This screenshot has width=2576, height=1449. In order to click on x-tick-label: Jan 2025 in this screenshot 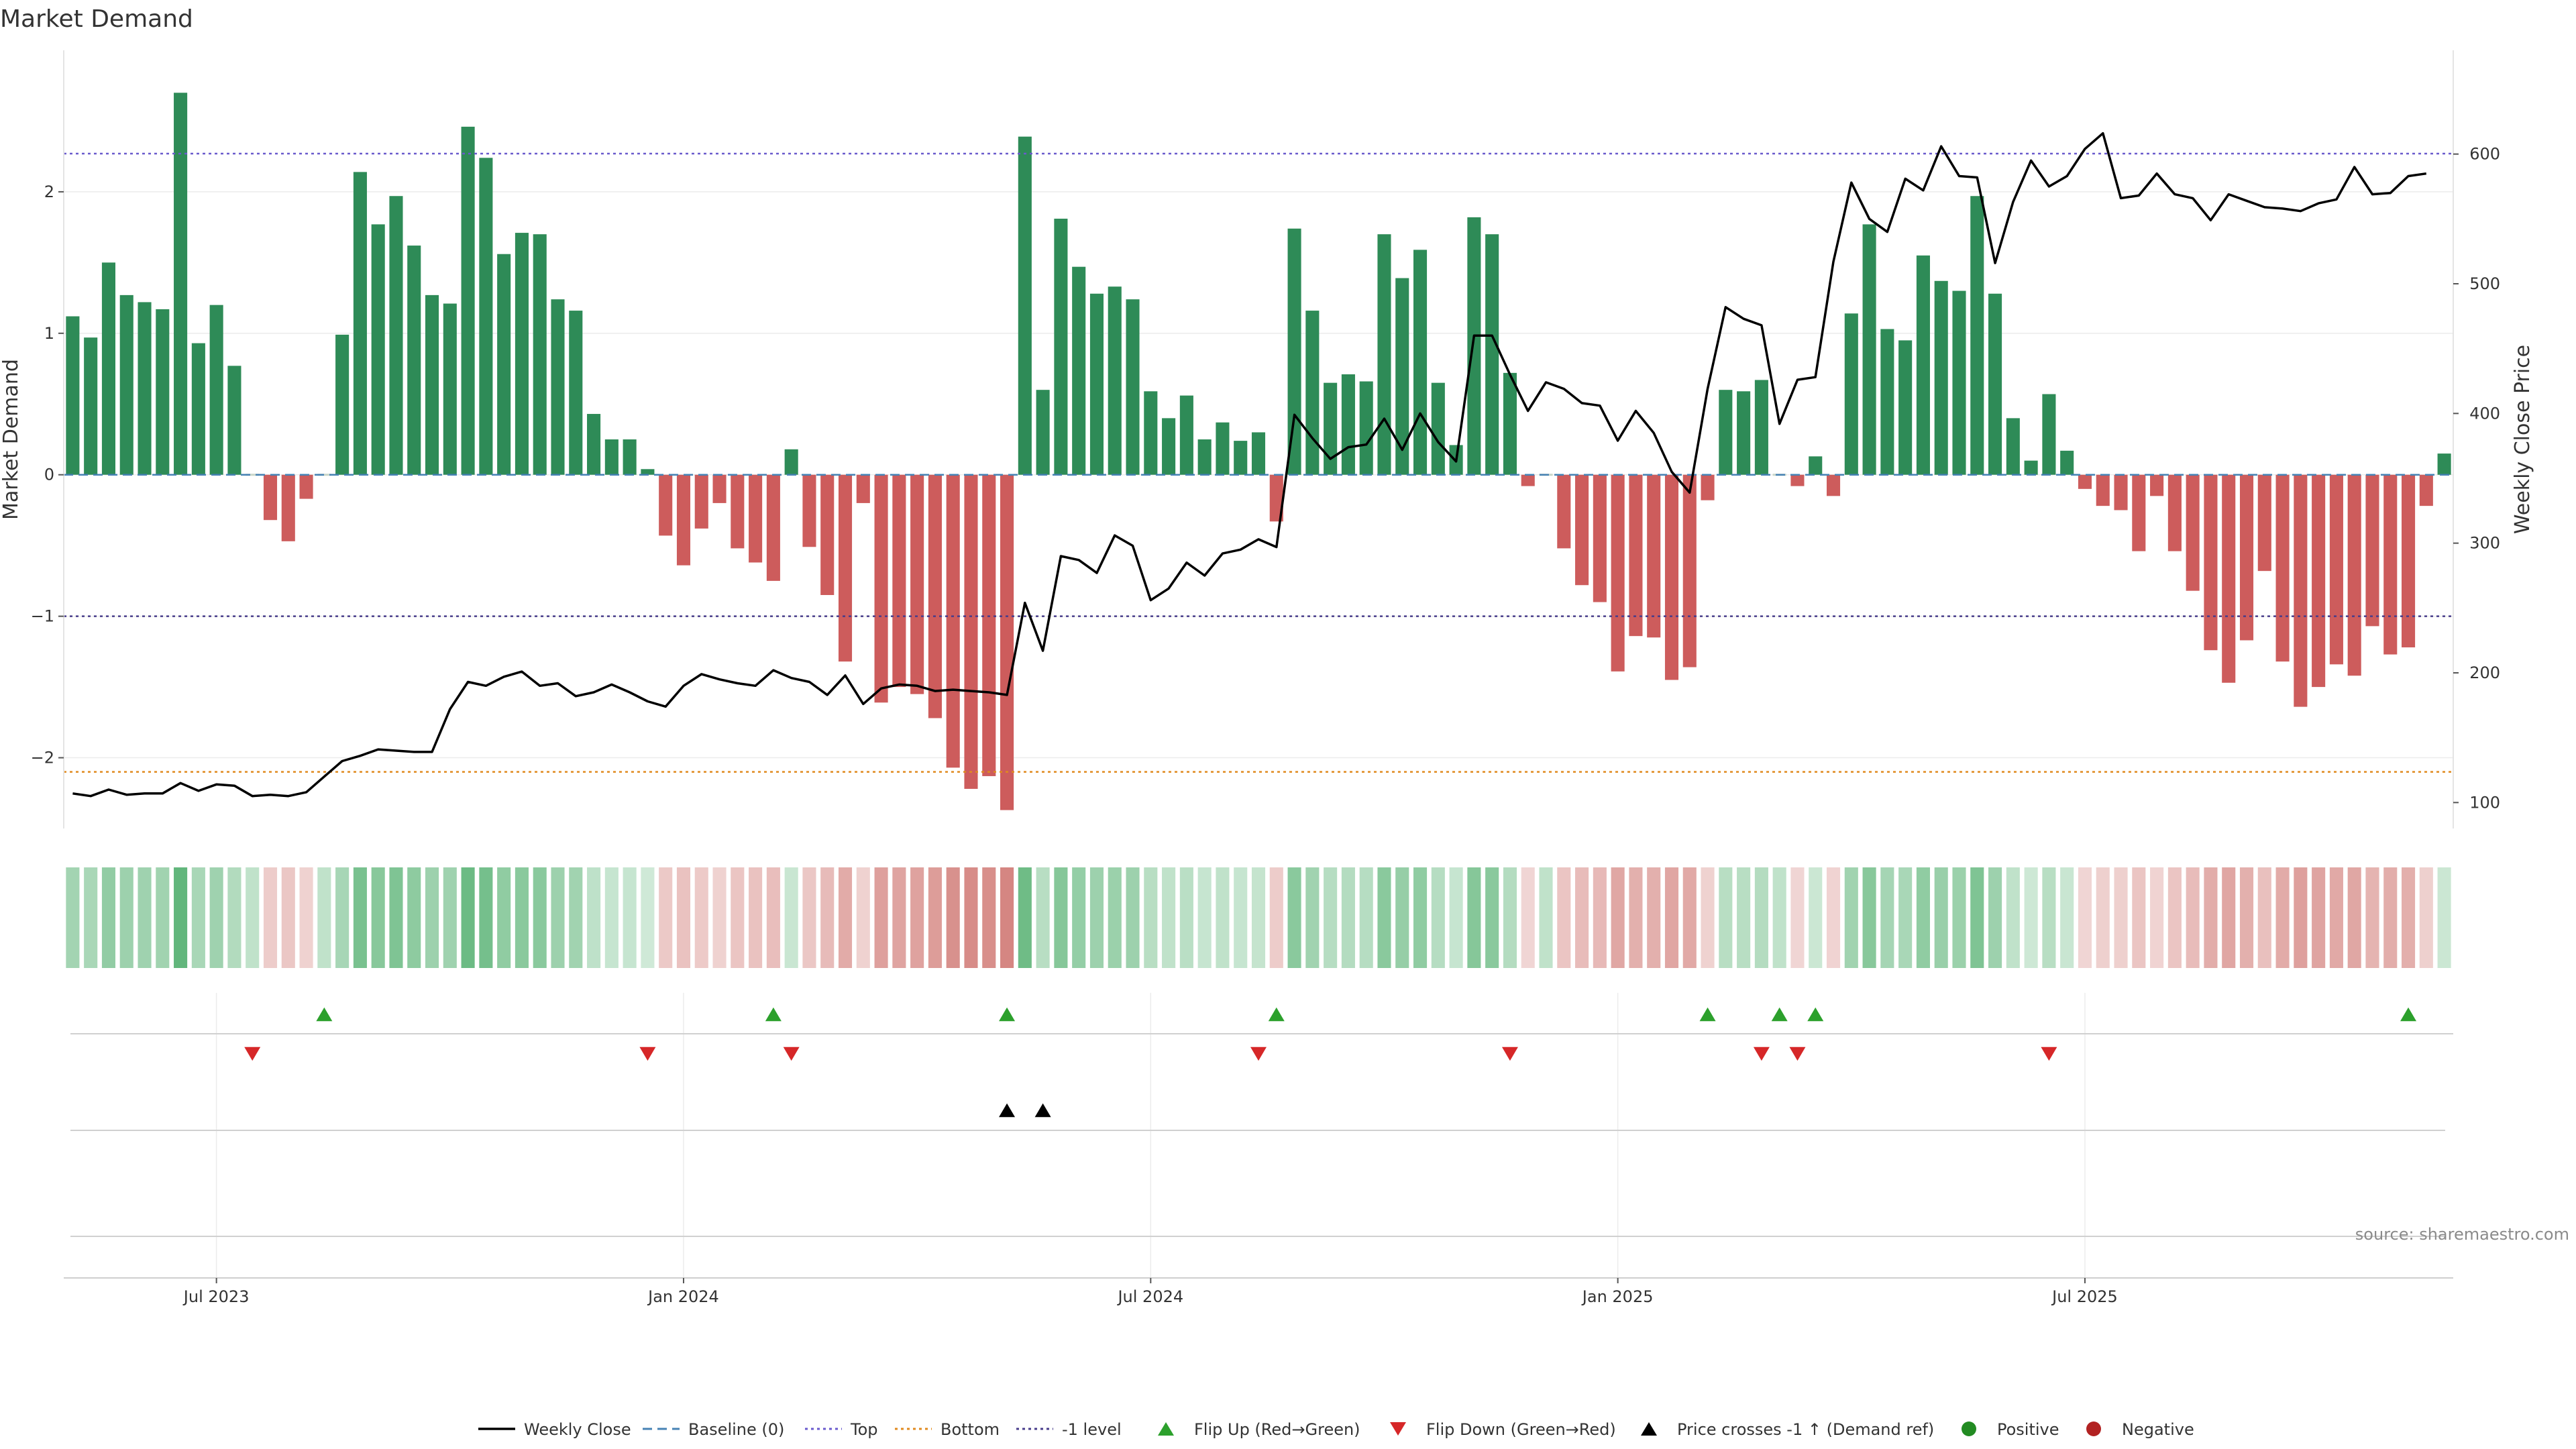, I will do `click(1617, 1296)`.